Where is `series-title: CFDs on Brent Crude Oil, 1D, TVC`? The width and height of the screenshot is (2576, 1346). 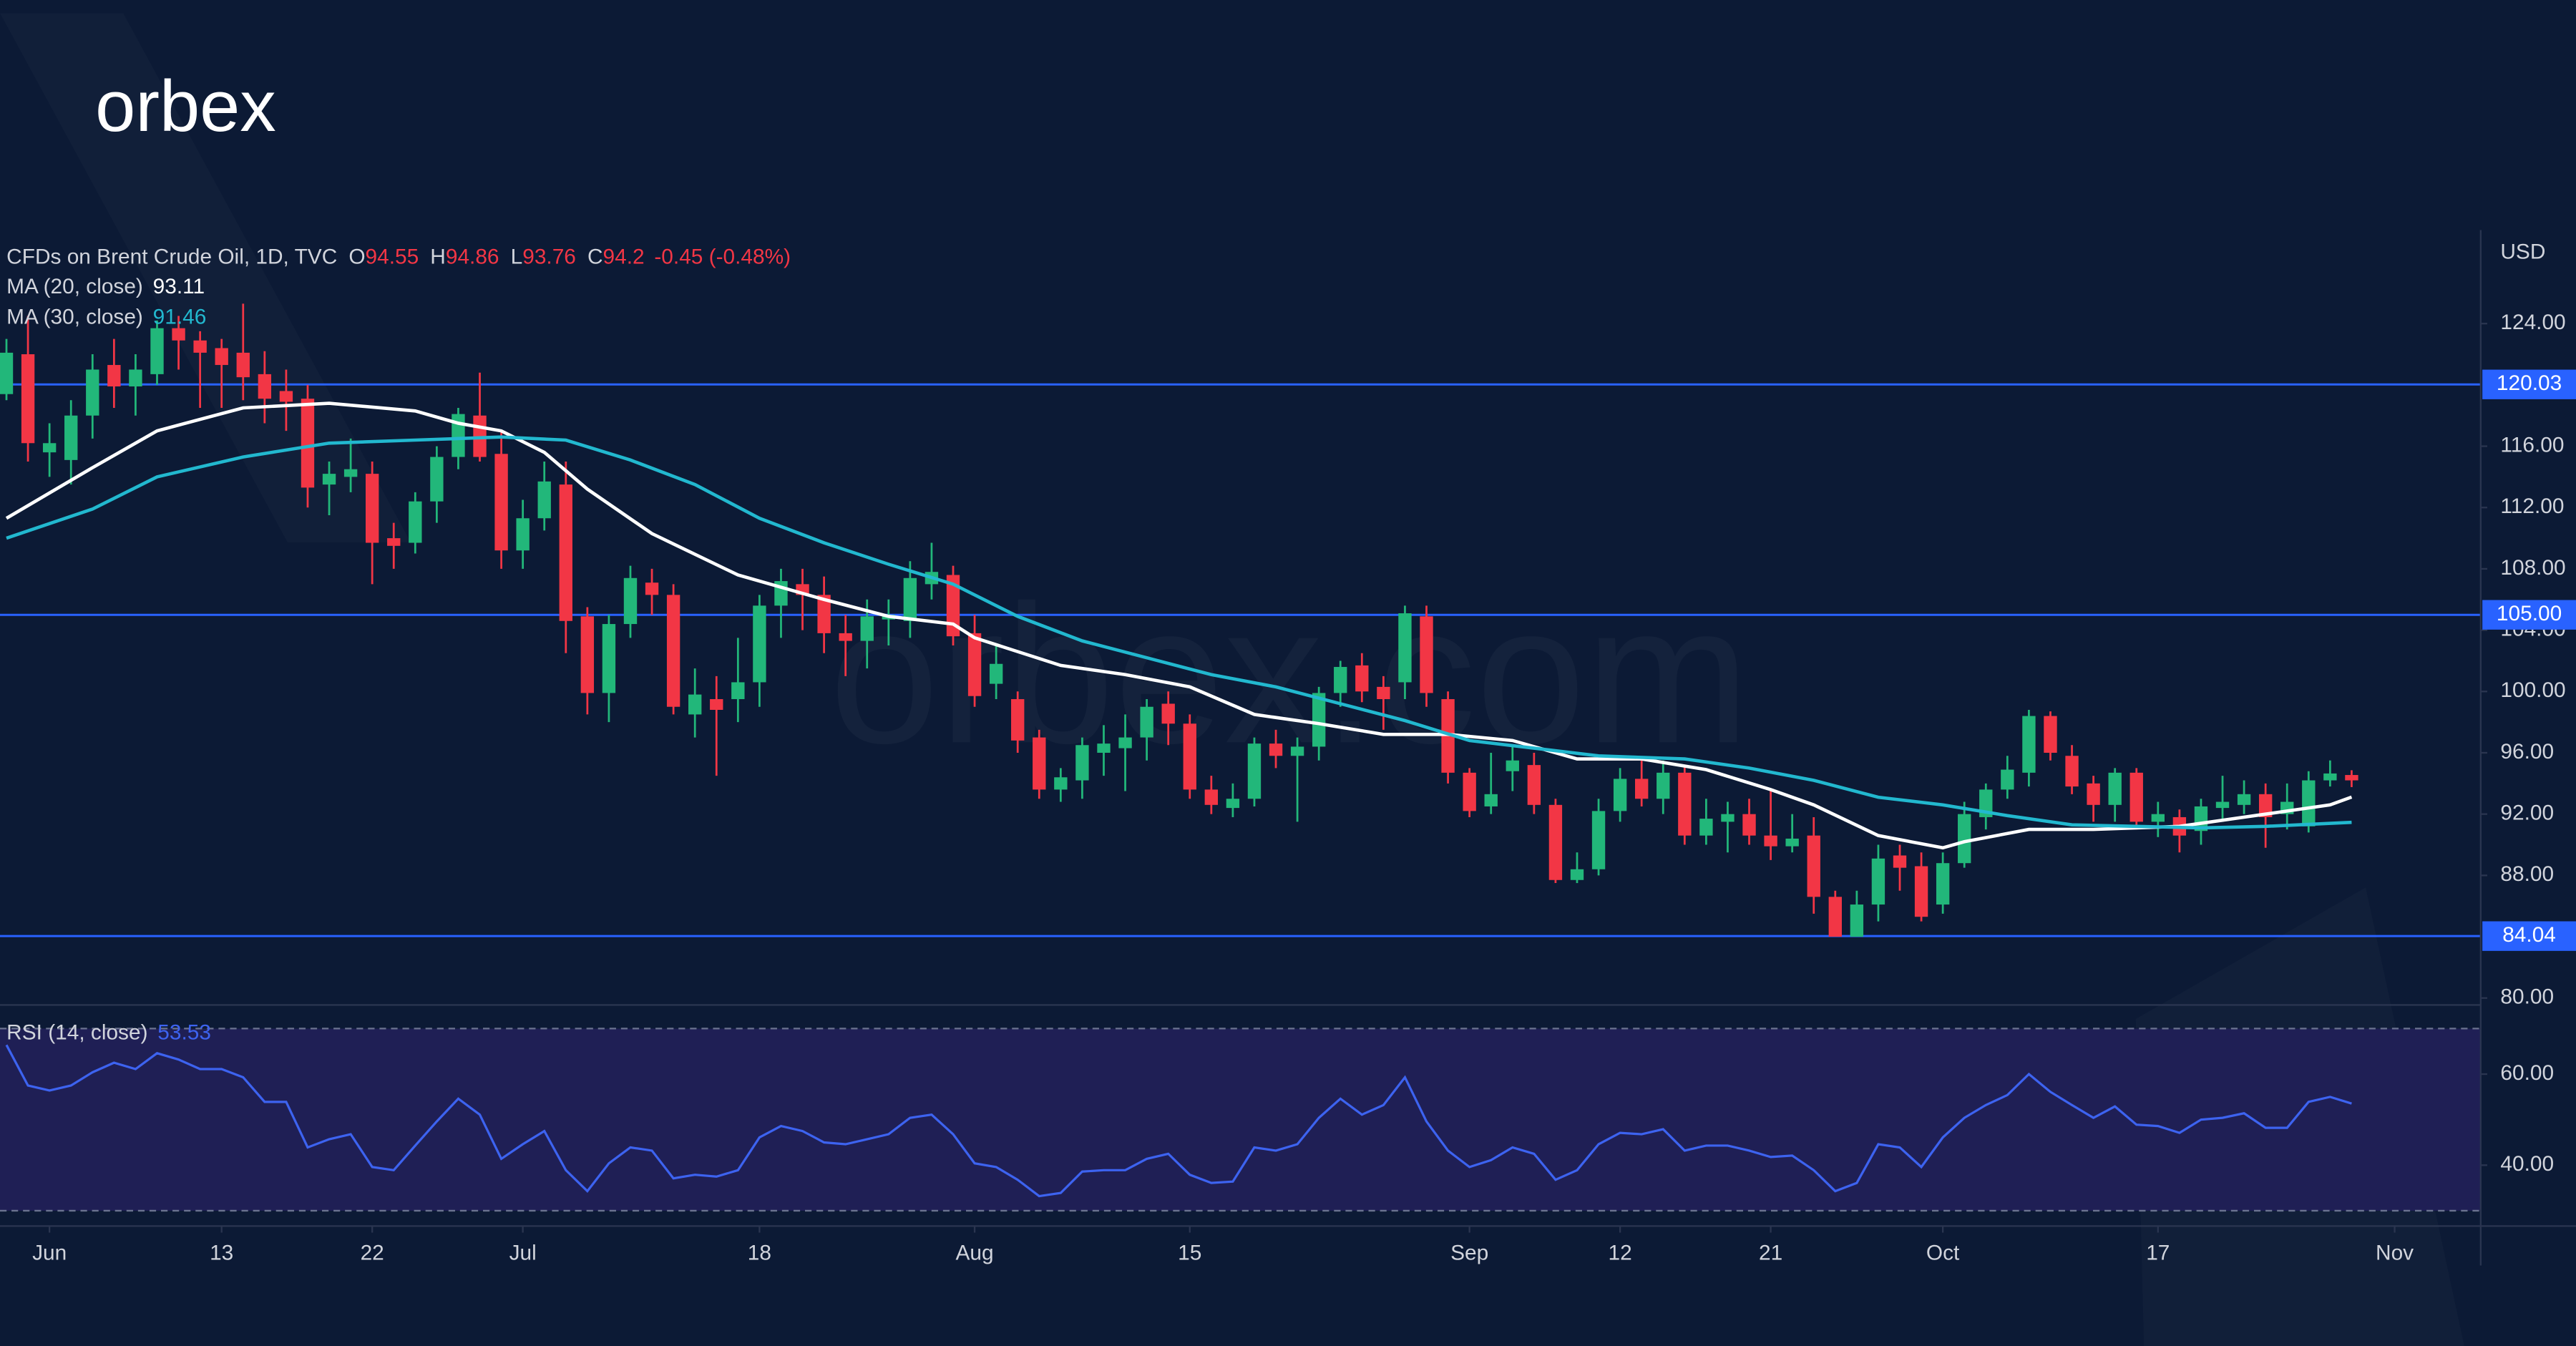
series-title: CFDs on Brent Crude Oil, 1D, TVC is located at coordinates (171, 256).